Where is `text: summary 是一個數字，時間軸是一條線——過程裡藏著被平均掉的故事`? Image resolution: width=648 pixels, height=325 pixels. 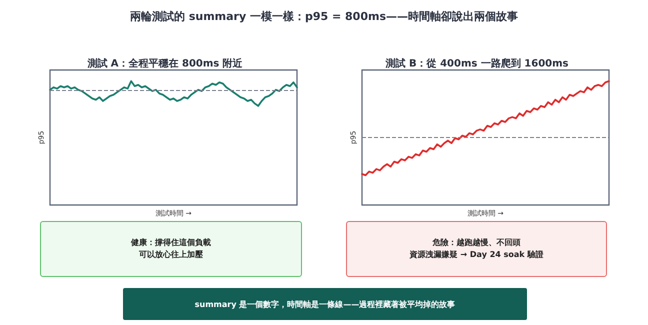
text: summary 是一個數字，時間軸是一條線——過程裡藏著被平均掉的故事 is located at coordinates (325, 304).